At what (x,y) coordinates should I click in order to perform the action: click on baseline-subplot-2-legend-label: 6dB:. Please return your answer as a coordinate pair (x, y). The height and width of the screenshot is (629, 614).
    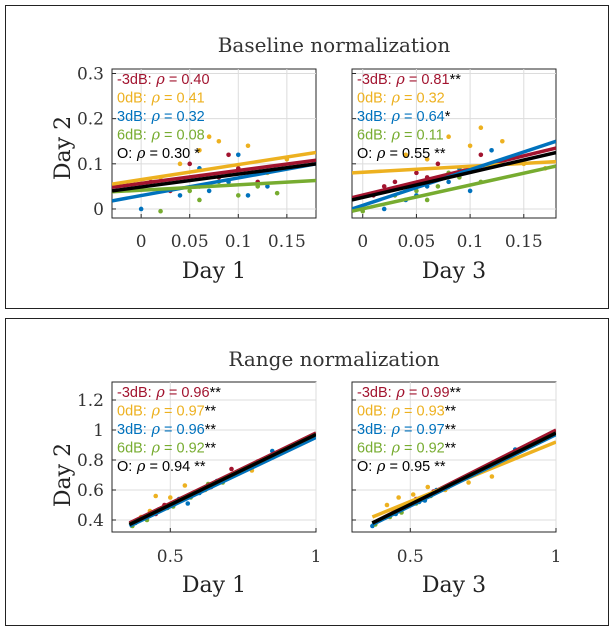
    Looking at the image, I should click on (372, 136).